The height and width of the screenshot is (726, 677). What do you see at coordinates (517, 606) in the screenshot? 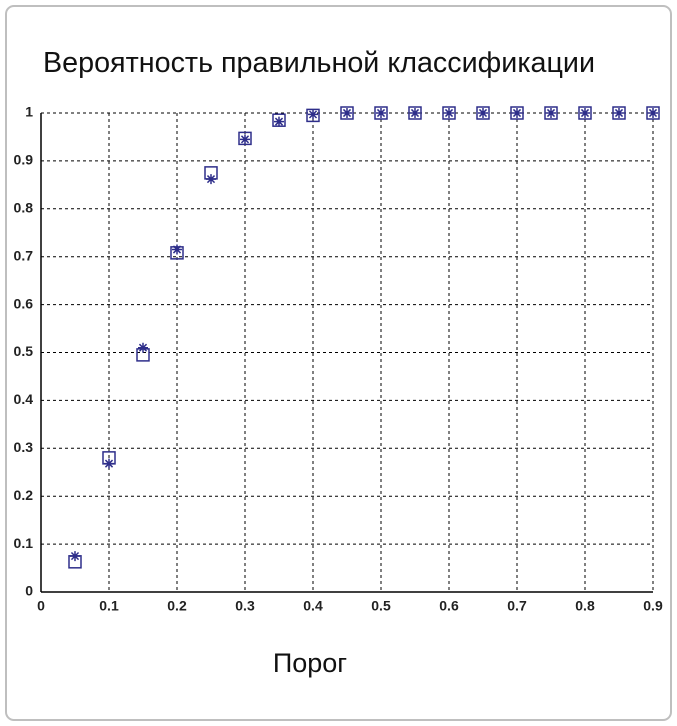
I see `x-tick-label: 0.7` at bounding box center [517, 606].